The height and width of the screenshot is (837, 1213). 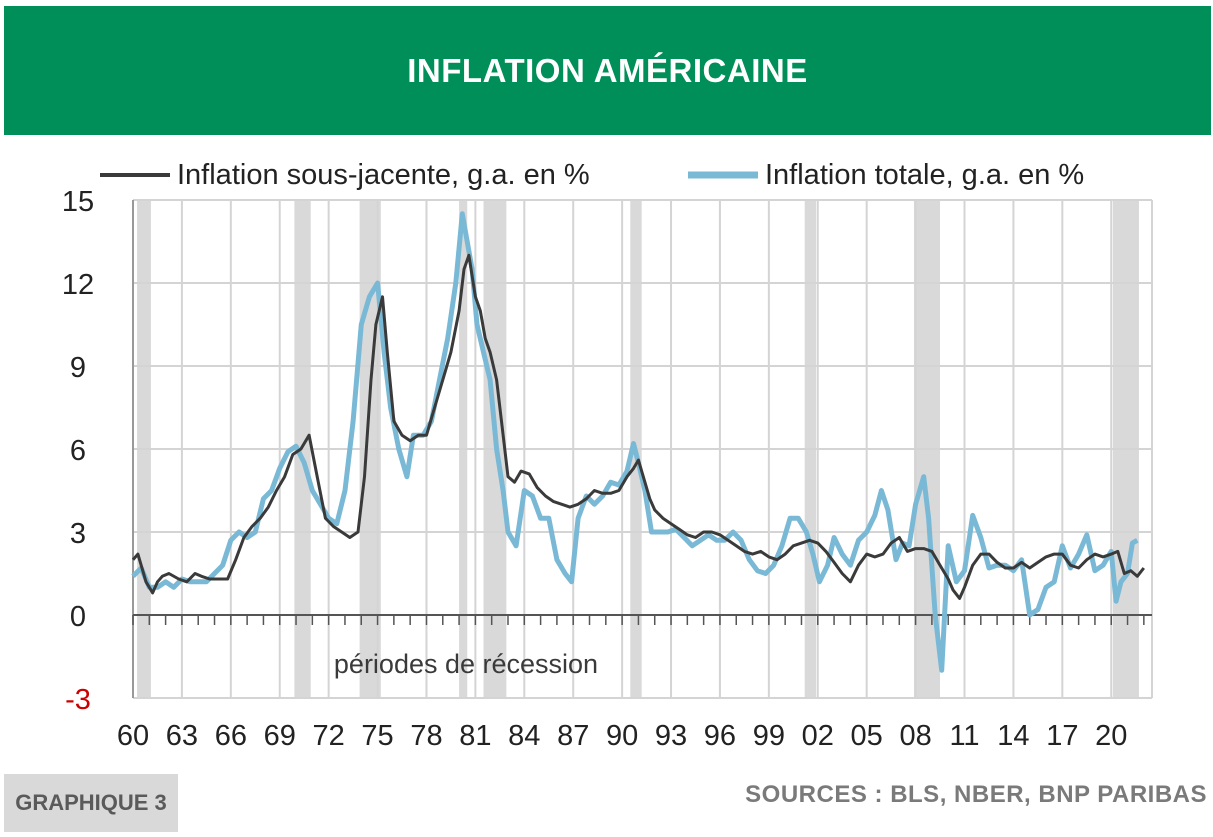 What do you see at coordinates (976, 794) in the screenshot?
I see `sources-note: SOURCES : BLS, NBER, BNP PARIBAS` at bounding box center [976, 794].